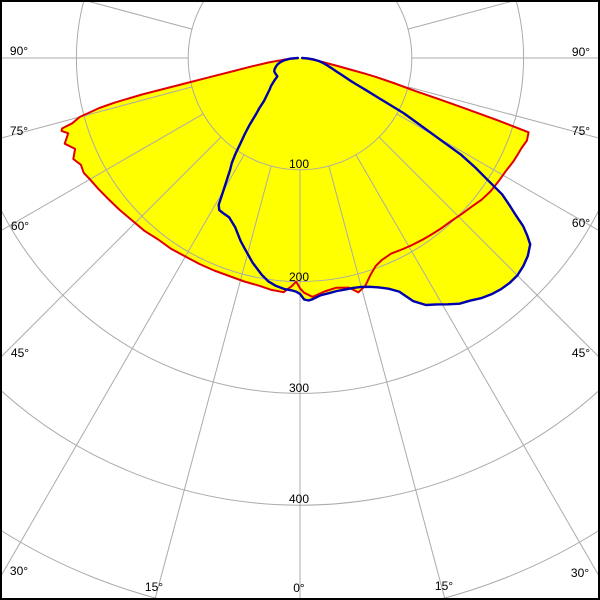 The height and width of the screenshot is (600, 600). Describe the element at coordinates (299, 499) in the screenshot. I see `radial-tick-label: 400` at that location.